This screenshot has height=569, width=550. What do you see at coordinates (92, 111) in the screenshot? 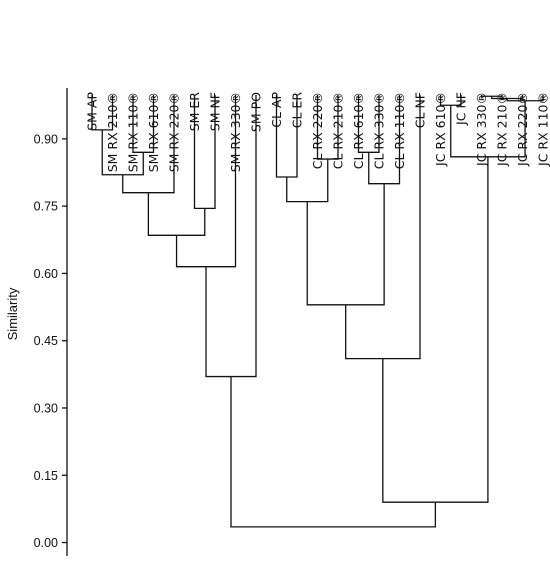
I see `leaf-label: SM AP` at bounding box center [92, 111].